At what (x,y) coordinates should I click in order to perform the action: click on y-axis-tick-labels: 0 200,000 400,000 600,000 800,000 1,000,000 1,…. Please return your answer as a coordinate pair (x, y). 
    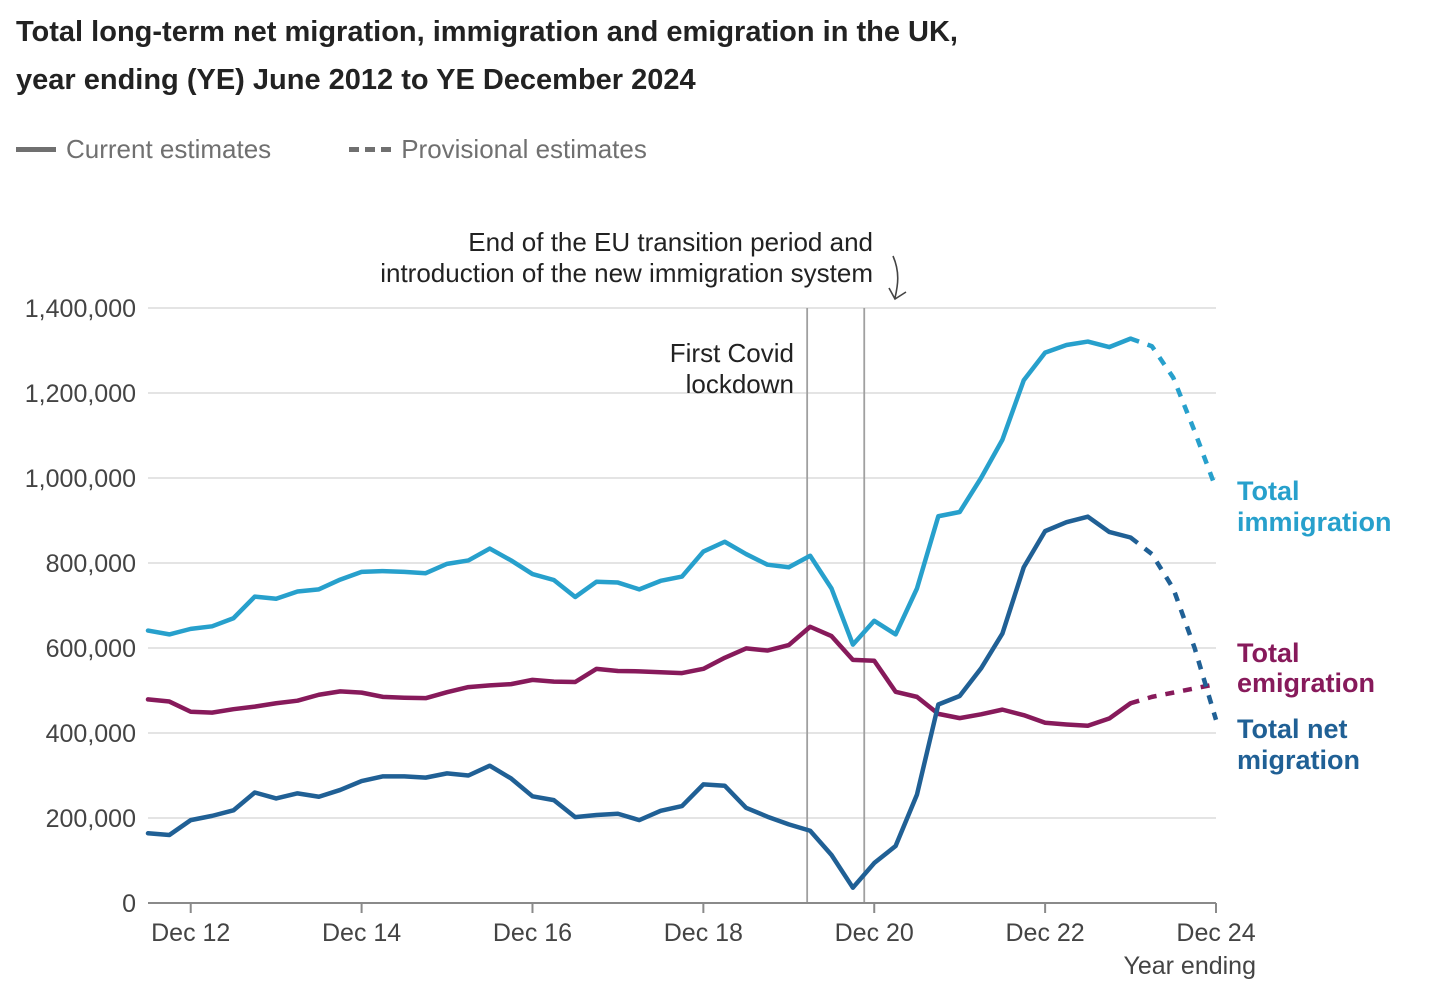
    Looking at the image, I should click on (80, 606).